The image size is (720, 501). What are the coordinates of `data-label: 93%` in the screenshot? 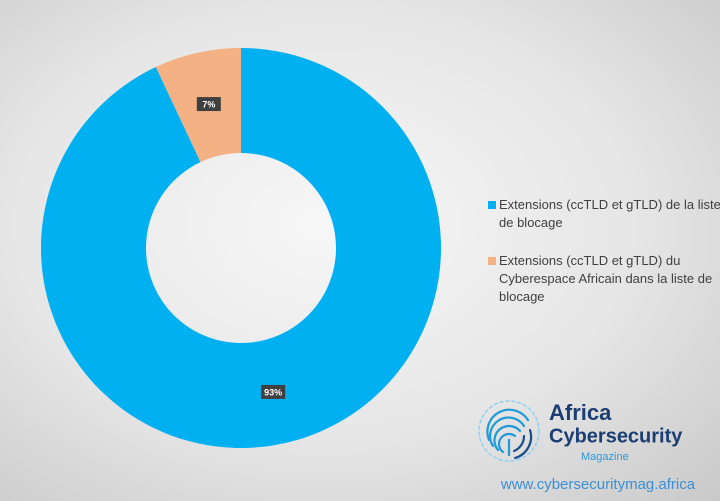 It's located at (273, 392).